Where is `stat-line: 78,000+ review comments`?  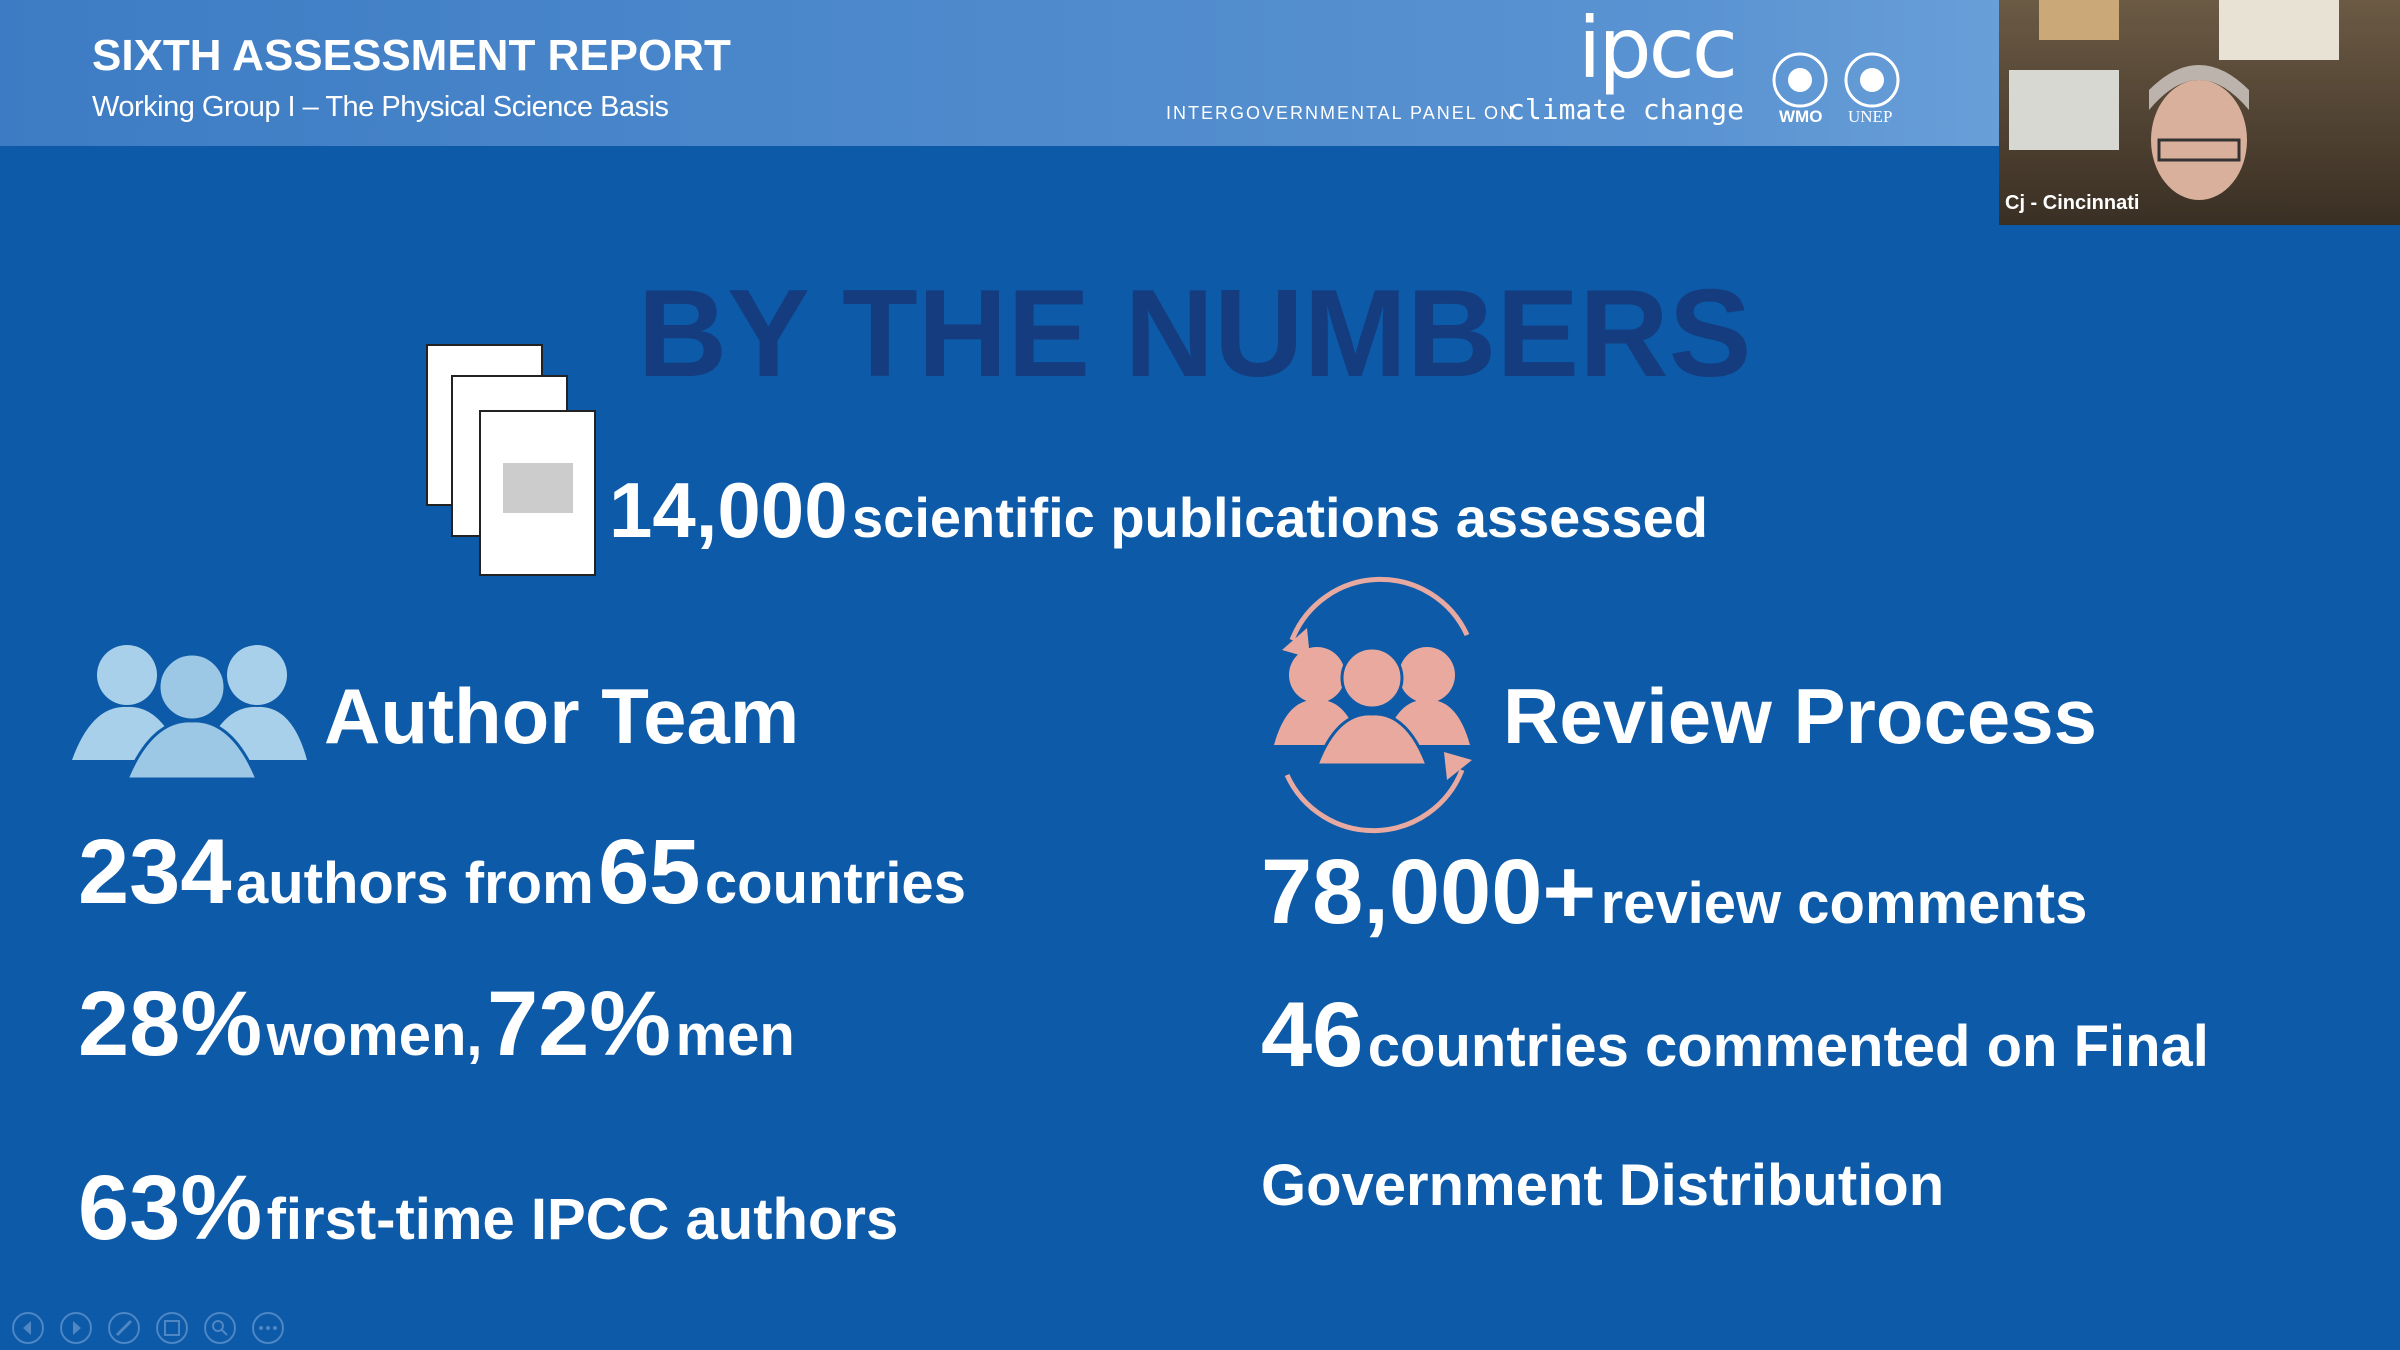 stat-line: 78,000+ review comments is located at coordinates (1674, 892).